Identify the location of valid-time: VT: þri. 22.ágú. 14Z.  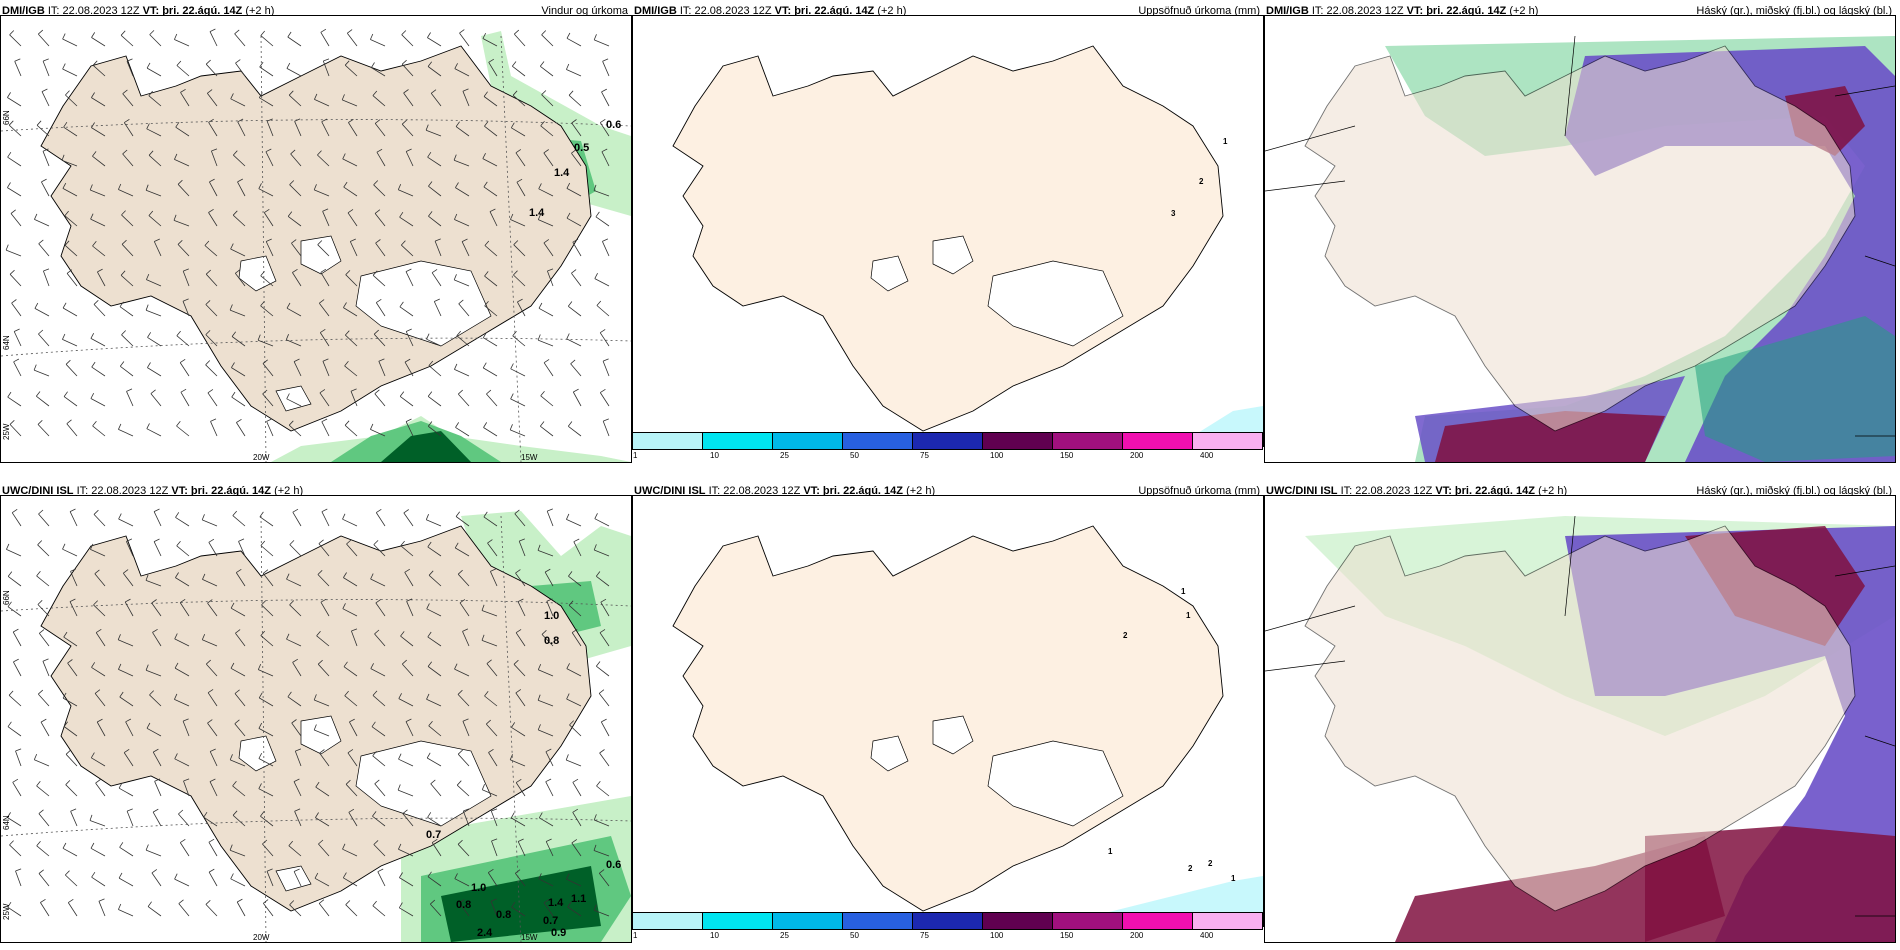
(1485, 491).